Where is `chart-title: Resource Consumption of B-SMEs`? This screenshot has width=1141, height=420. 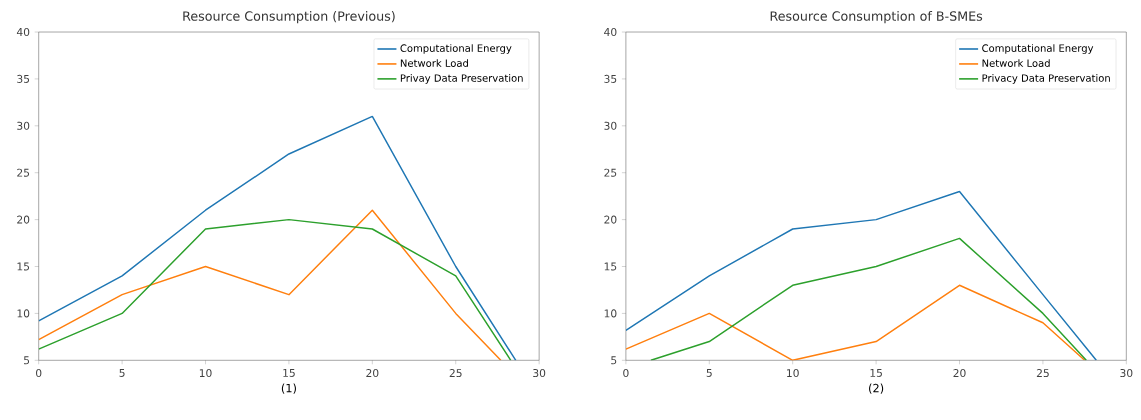 chart-title: Resource Consumption of B-SMEs is located at coordinates (876, 17).